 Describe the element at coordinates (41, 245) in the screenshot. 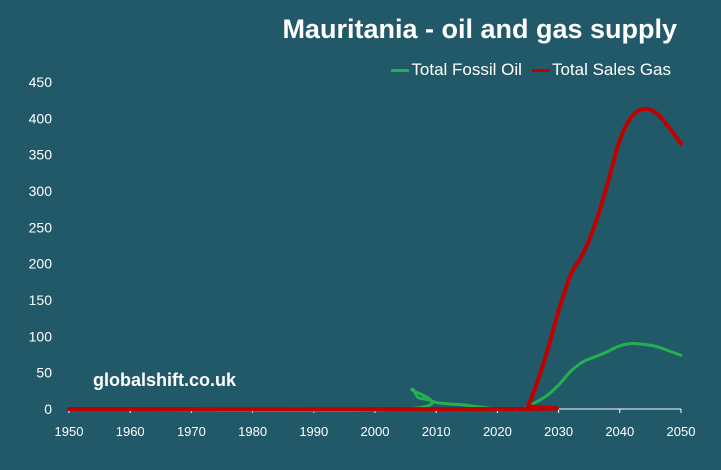

I see `y-axis-ticks: 0 50 100 150 200 250 300 350 400 450` at that location.